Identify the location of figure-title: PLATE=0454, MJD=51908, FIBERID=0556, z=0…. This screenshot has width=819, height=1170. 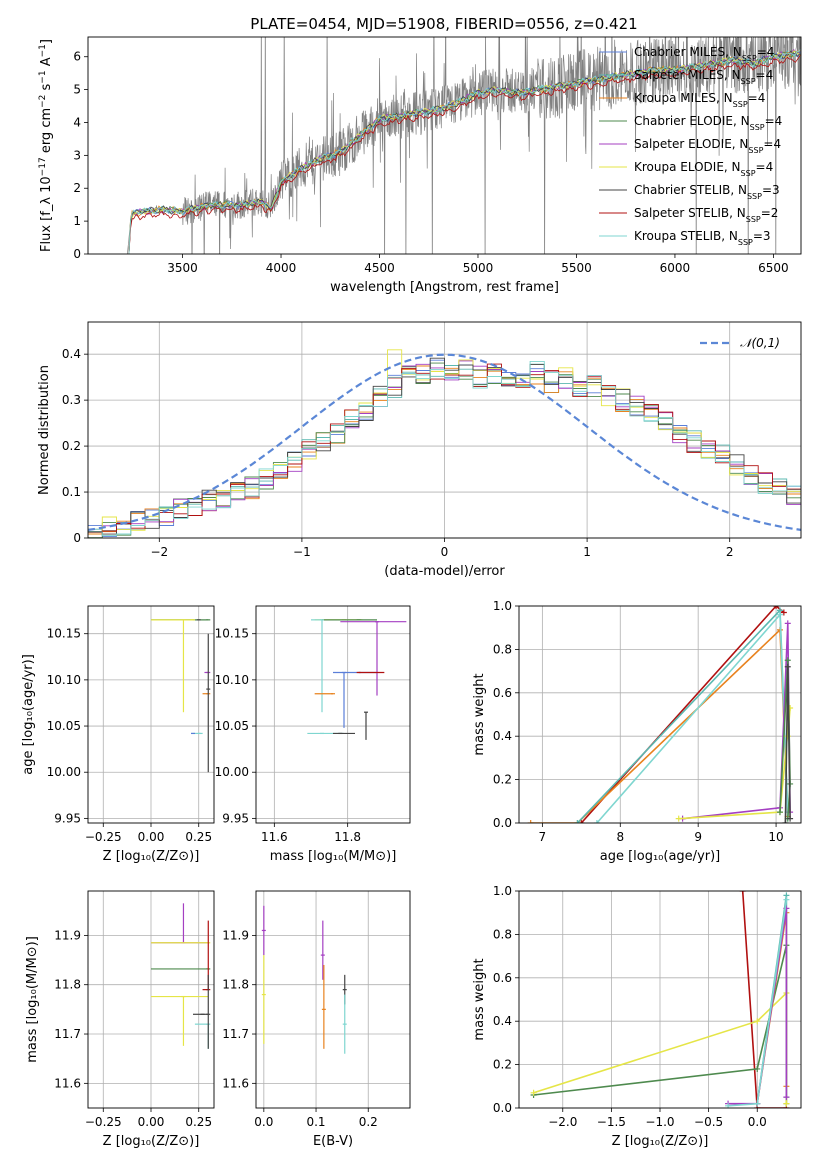
(443, 24).